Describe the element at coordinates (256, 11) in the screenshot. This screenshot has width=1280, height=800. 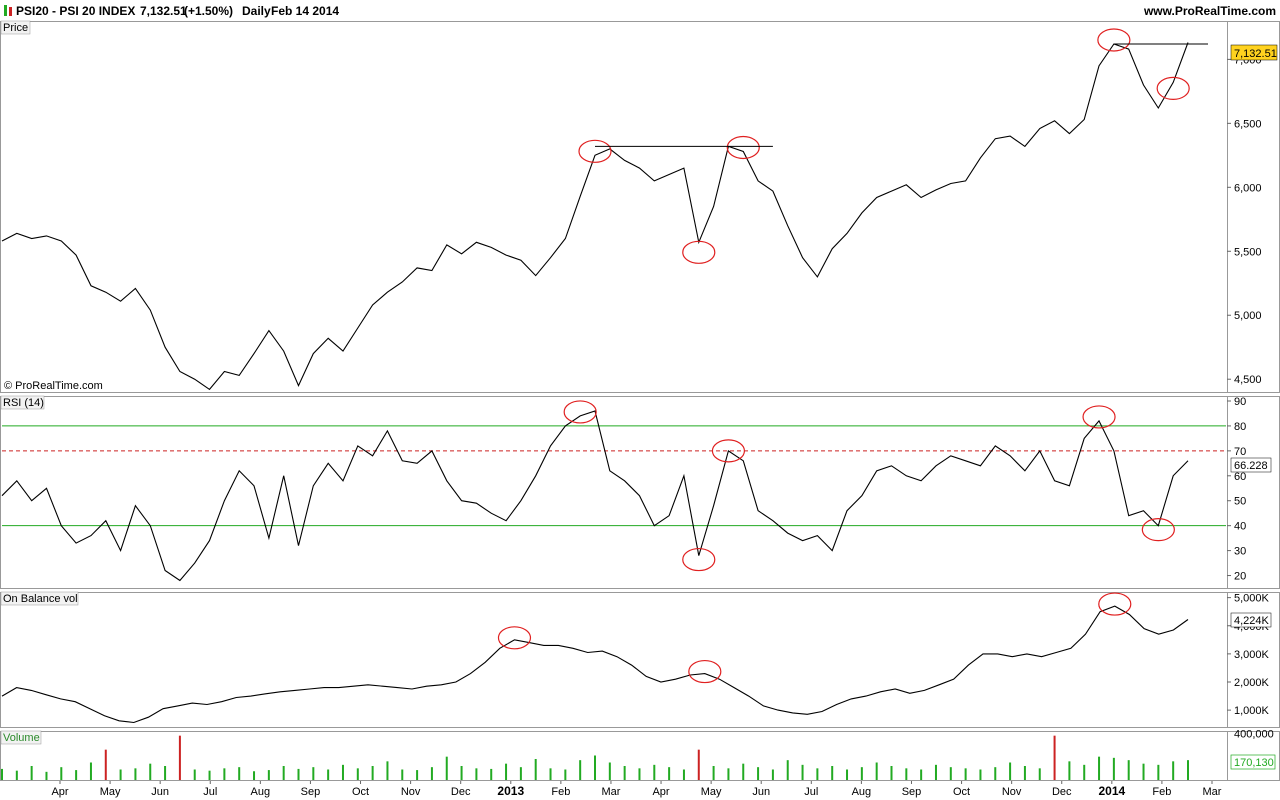
I see `header-period: Daily` at that location.